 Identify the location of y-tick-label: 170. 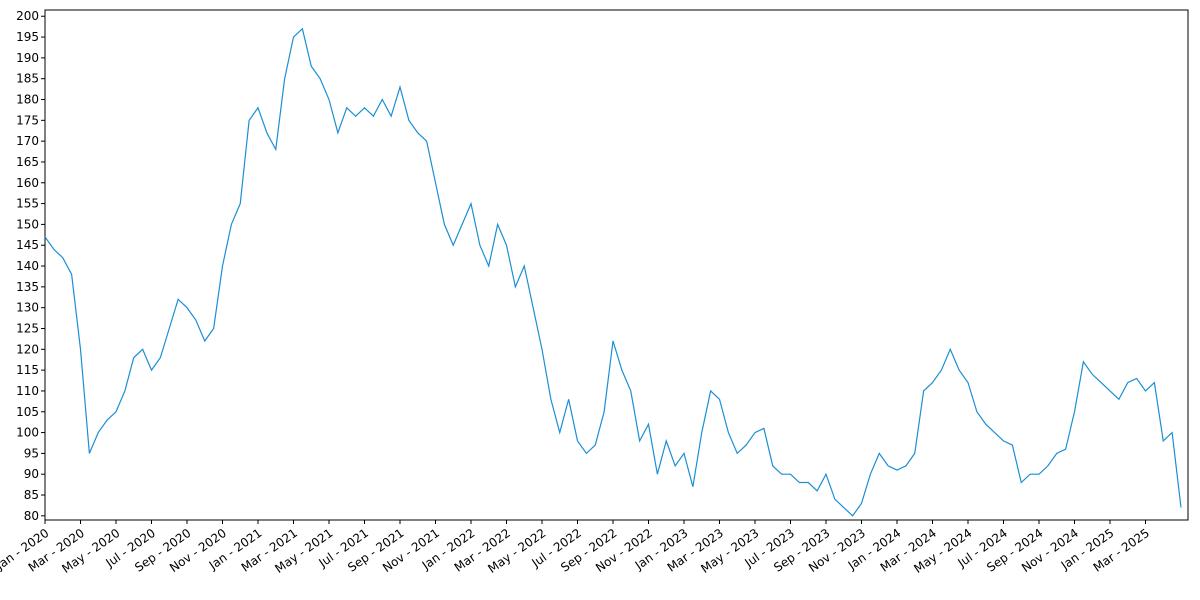
(27, 141).